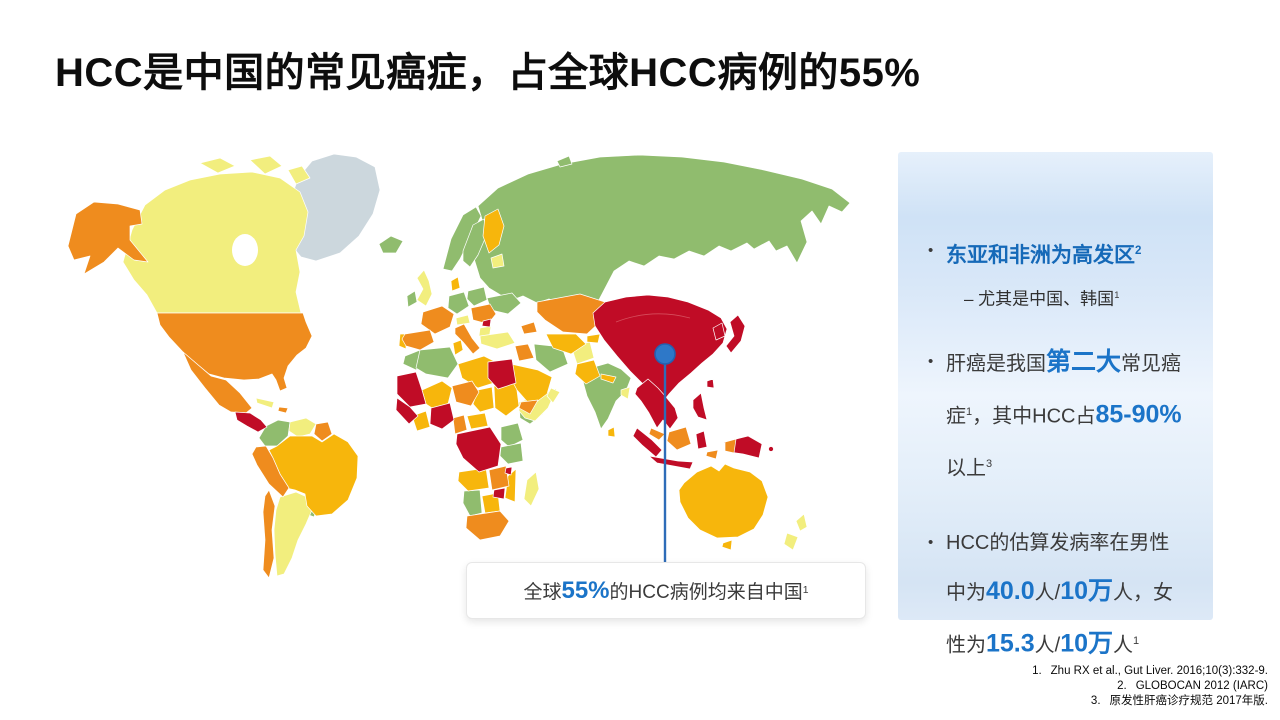  What do you see at coordinates (217, 382) in the screenshot?
I see `map-region-mexico` at bounding box center [217, 382].